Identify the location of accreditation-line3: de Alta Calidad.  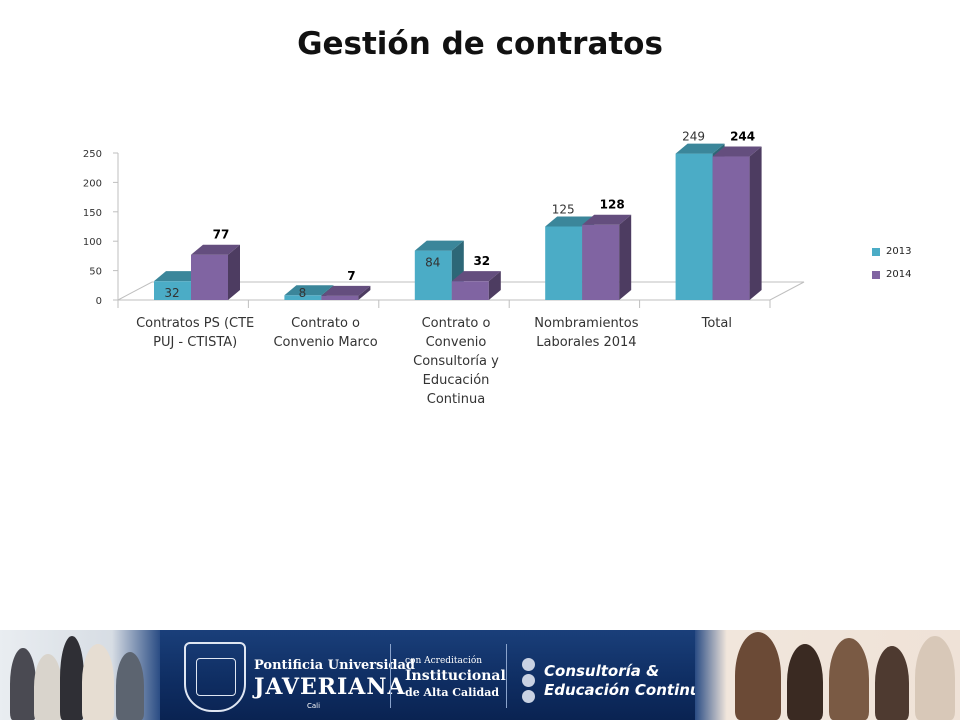
(452, 692).